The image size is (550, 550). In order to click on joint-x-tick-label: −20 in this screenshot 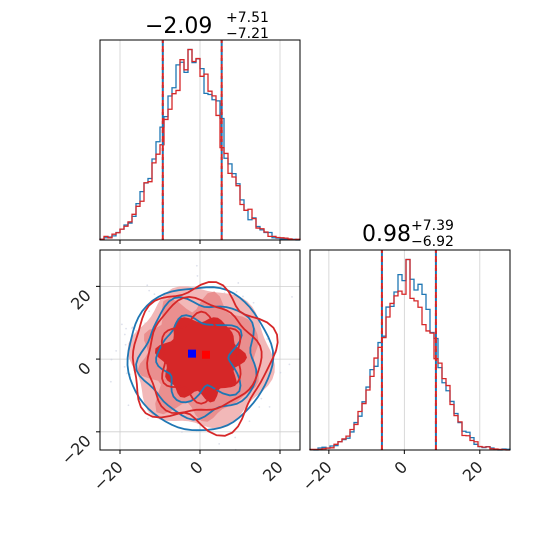, I will do `click(108, 475)`.